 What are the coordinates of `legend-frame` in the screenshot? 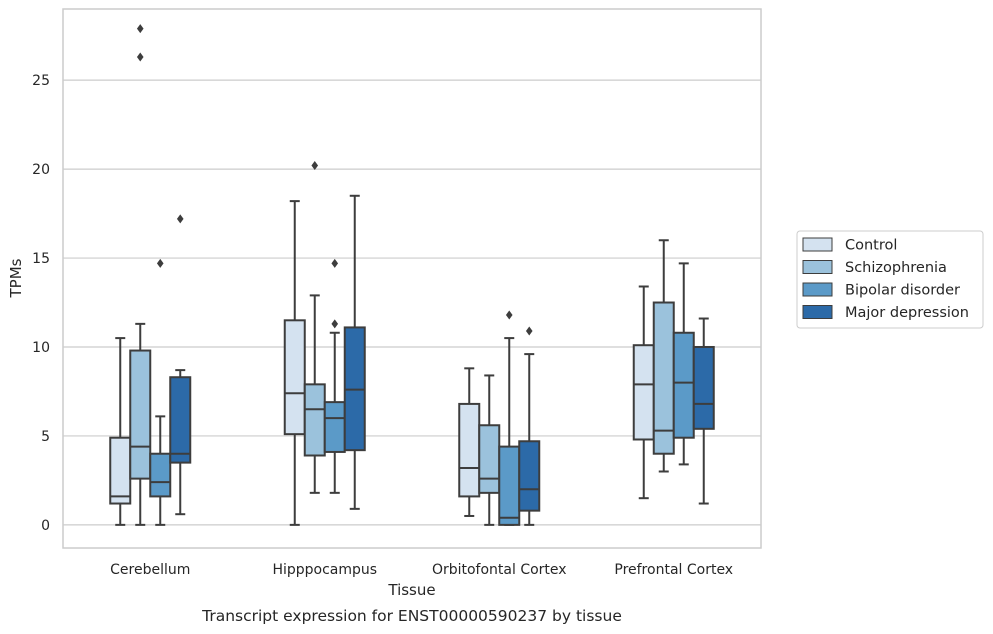 It's located at (890, 279).